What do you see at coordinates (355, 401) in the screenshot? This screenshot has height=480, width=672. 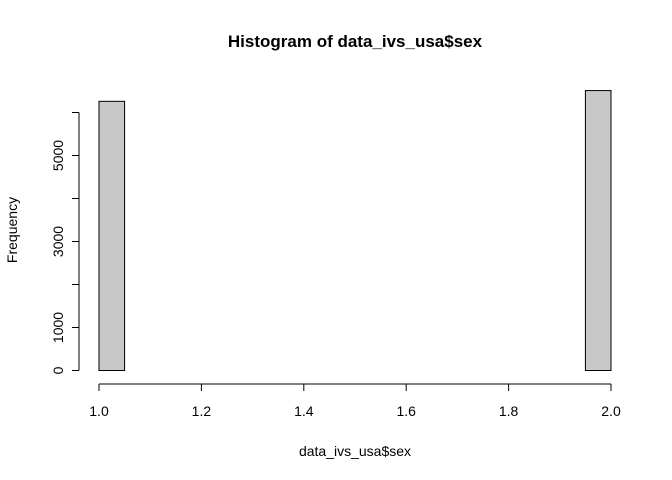 I see `x-axis: 1.0 1.2 1.4 1.6 1.8 2.0` at bounding box center [355, 401].